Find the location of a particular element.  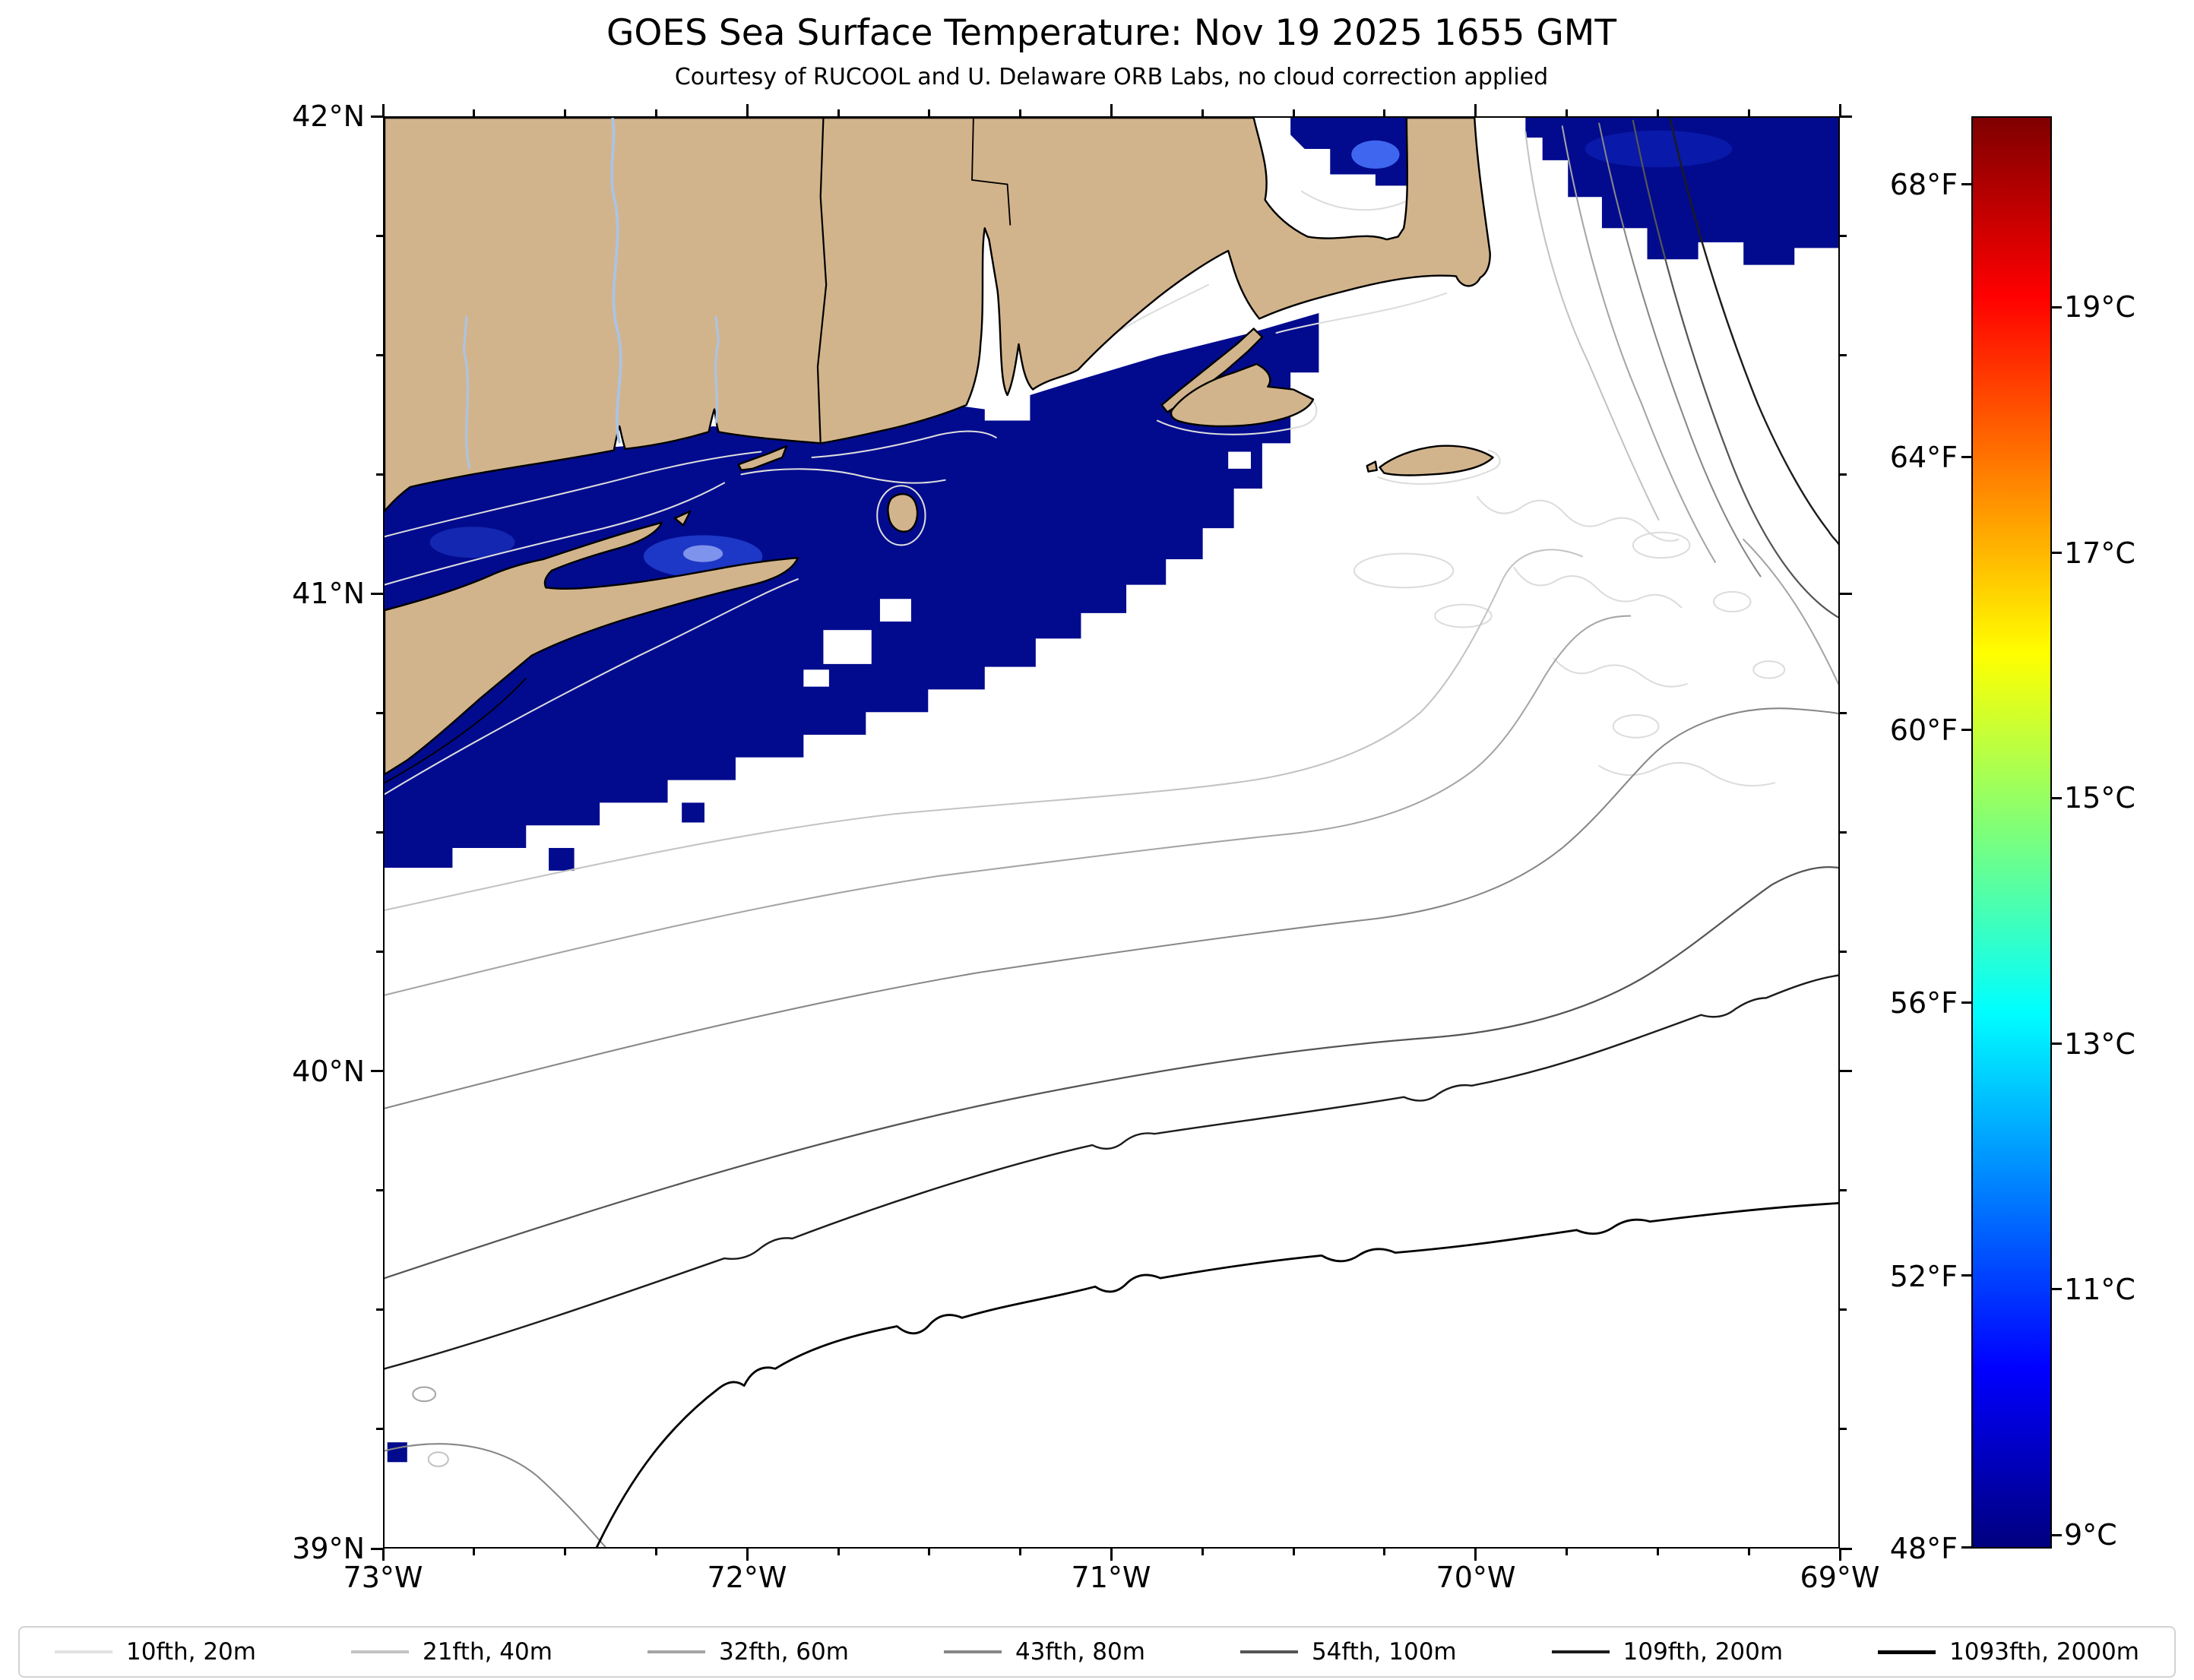

land-detail-layer is located at coordinates (698, 451).